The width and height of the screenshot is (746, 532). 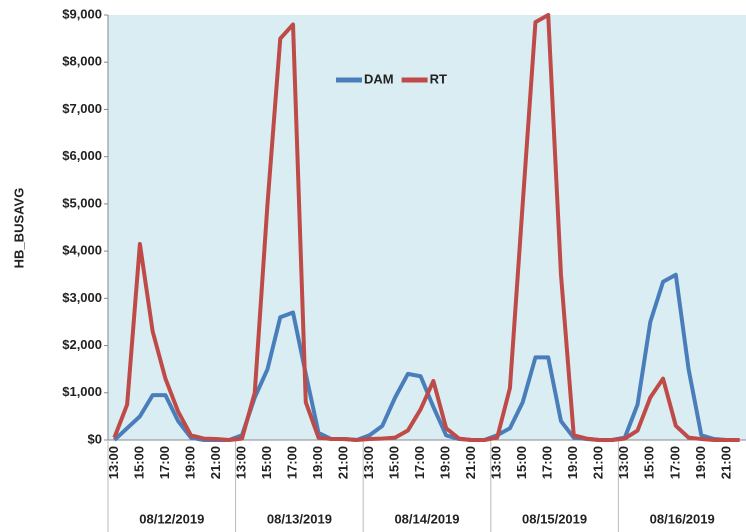 I want to click on group-label: 08/16/2019, so click(x=682, y=518).